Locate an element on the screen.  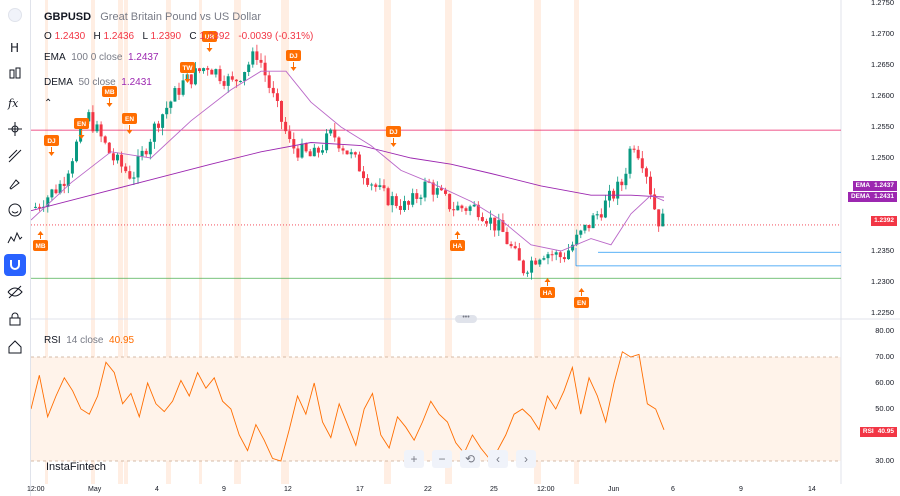
emoji-icon is located at coordinates (15, 210).